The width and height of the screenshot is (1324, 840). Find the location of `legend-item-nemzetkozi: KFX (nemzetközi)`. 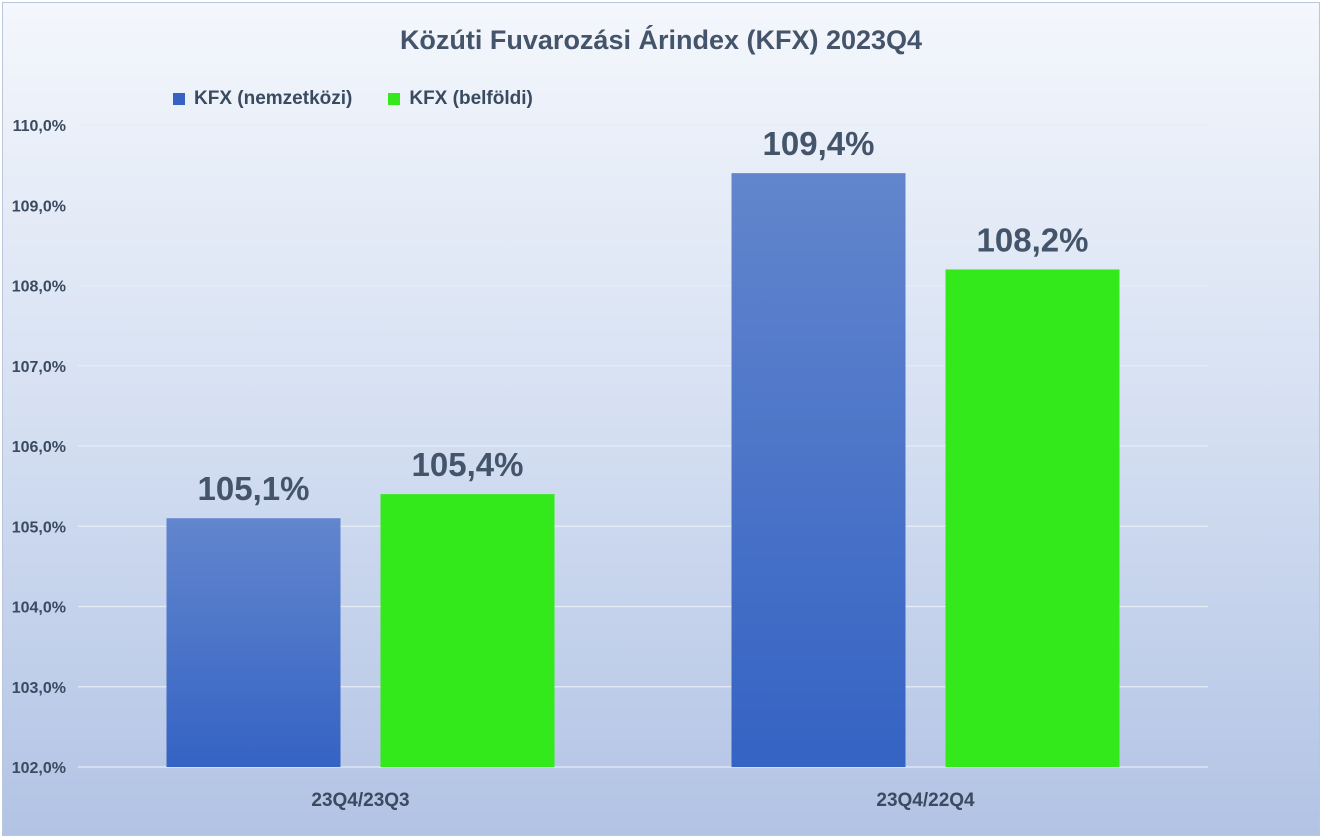

legend-item-nemzetkozi: KFX (nemzetközi) is located at coordinates (262, 99).